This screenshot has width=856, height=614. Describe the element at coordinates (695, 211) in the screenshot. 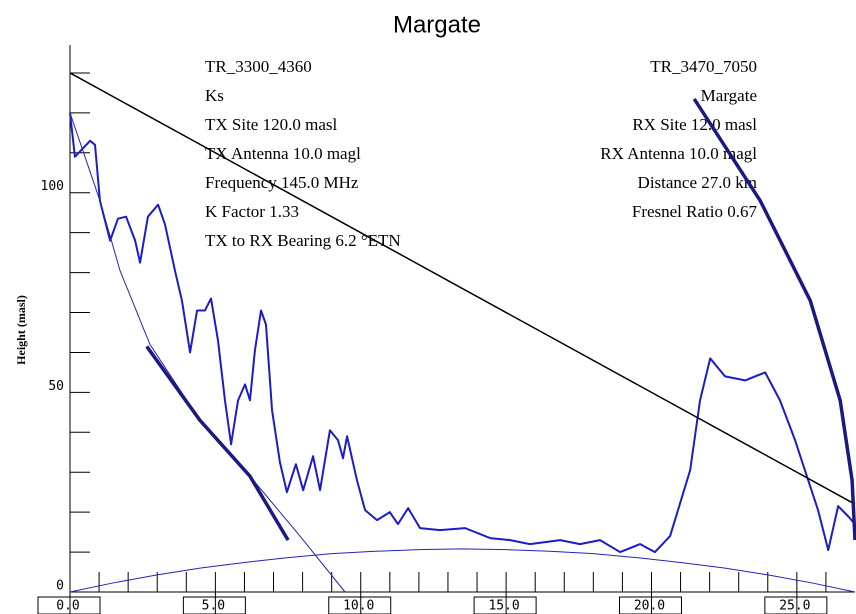

I see `info-right: Fresnel Ratio 0.67` at that location.